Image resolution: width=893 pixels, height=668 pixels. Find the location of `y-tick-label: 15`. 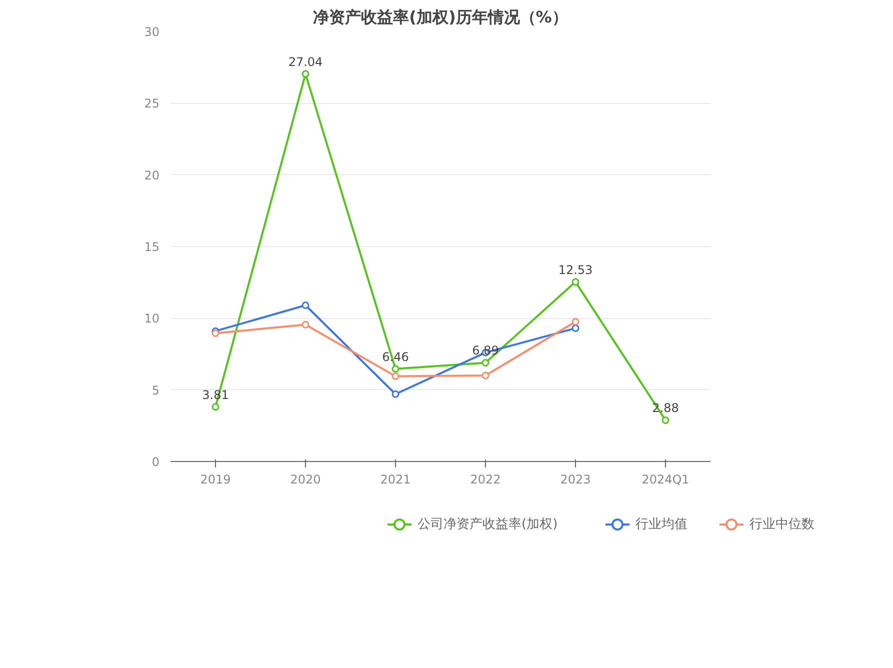

y-tick-label: 15 is located at coordinates (152, 247).